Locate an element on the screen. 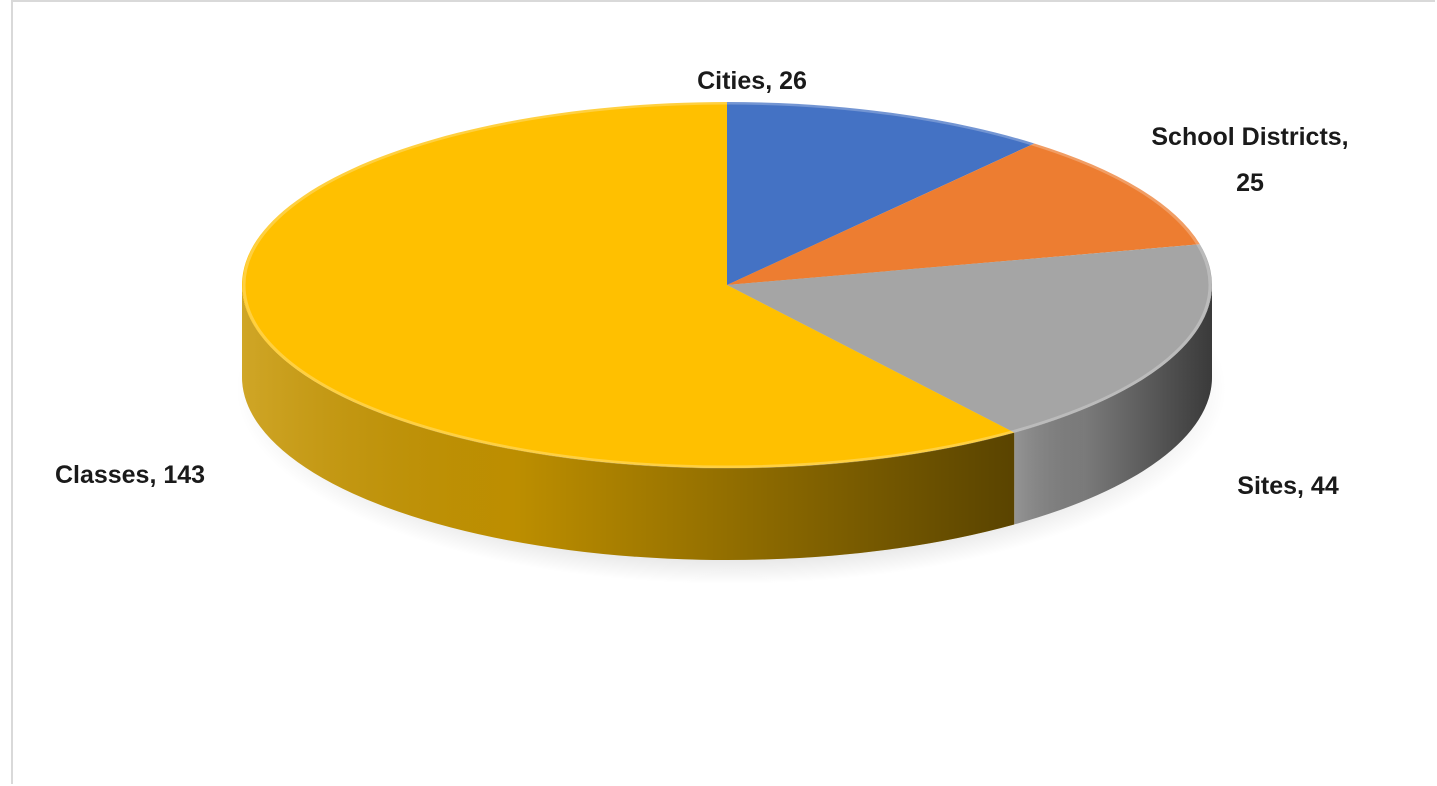 This screenshot has width=1437, height=786. pie-slice-cities is located at coordinates (881, 193).